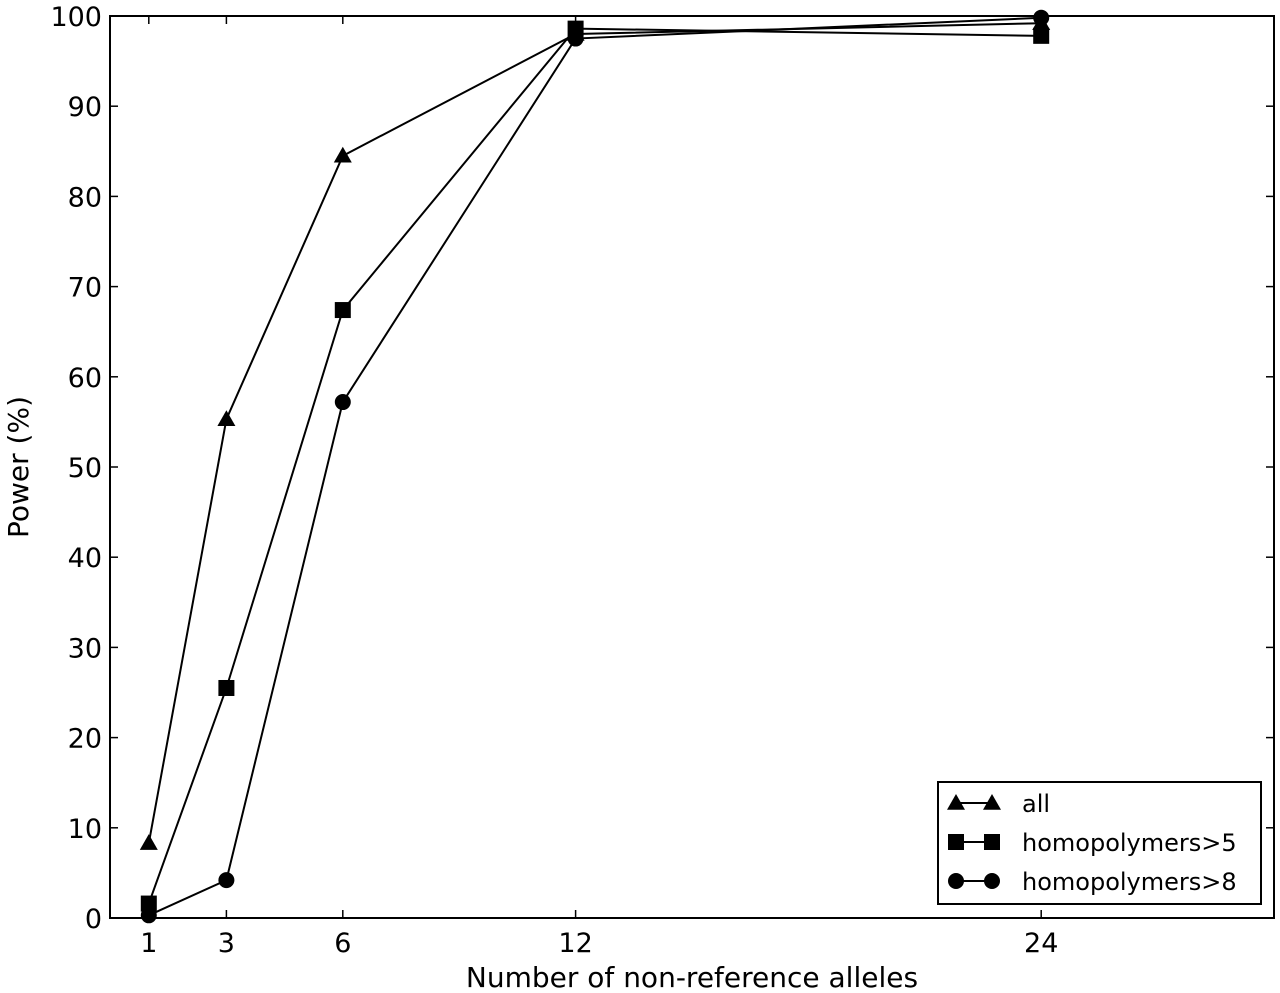  I want to click on legend-label: homopolymers>5, so click(1129, 843).